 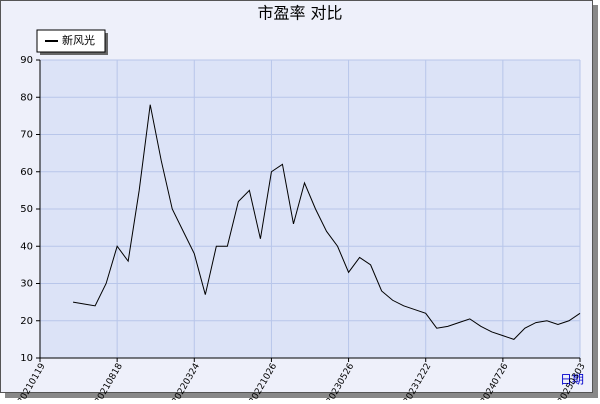 What do you see at coordinates (26, 172) in the screenshot?
I see `y-tick-label: 60` at bounding box center [26, 172].